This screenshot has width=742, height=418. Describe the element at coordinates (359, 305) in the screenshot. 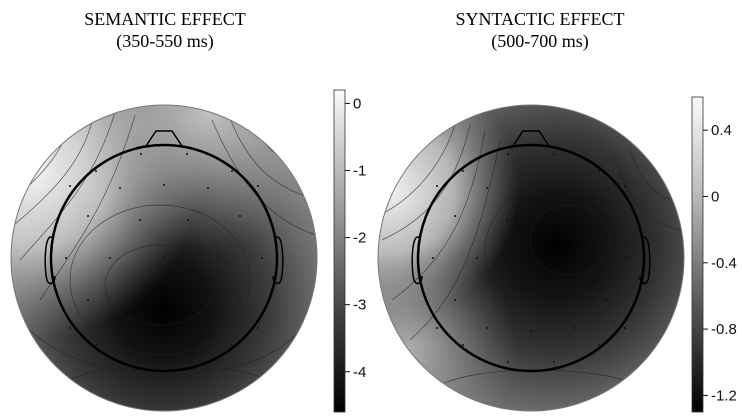

I see `semantic-colorbar-tick-label: -3` at that location.